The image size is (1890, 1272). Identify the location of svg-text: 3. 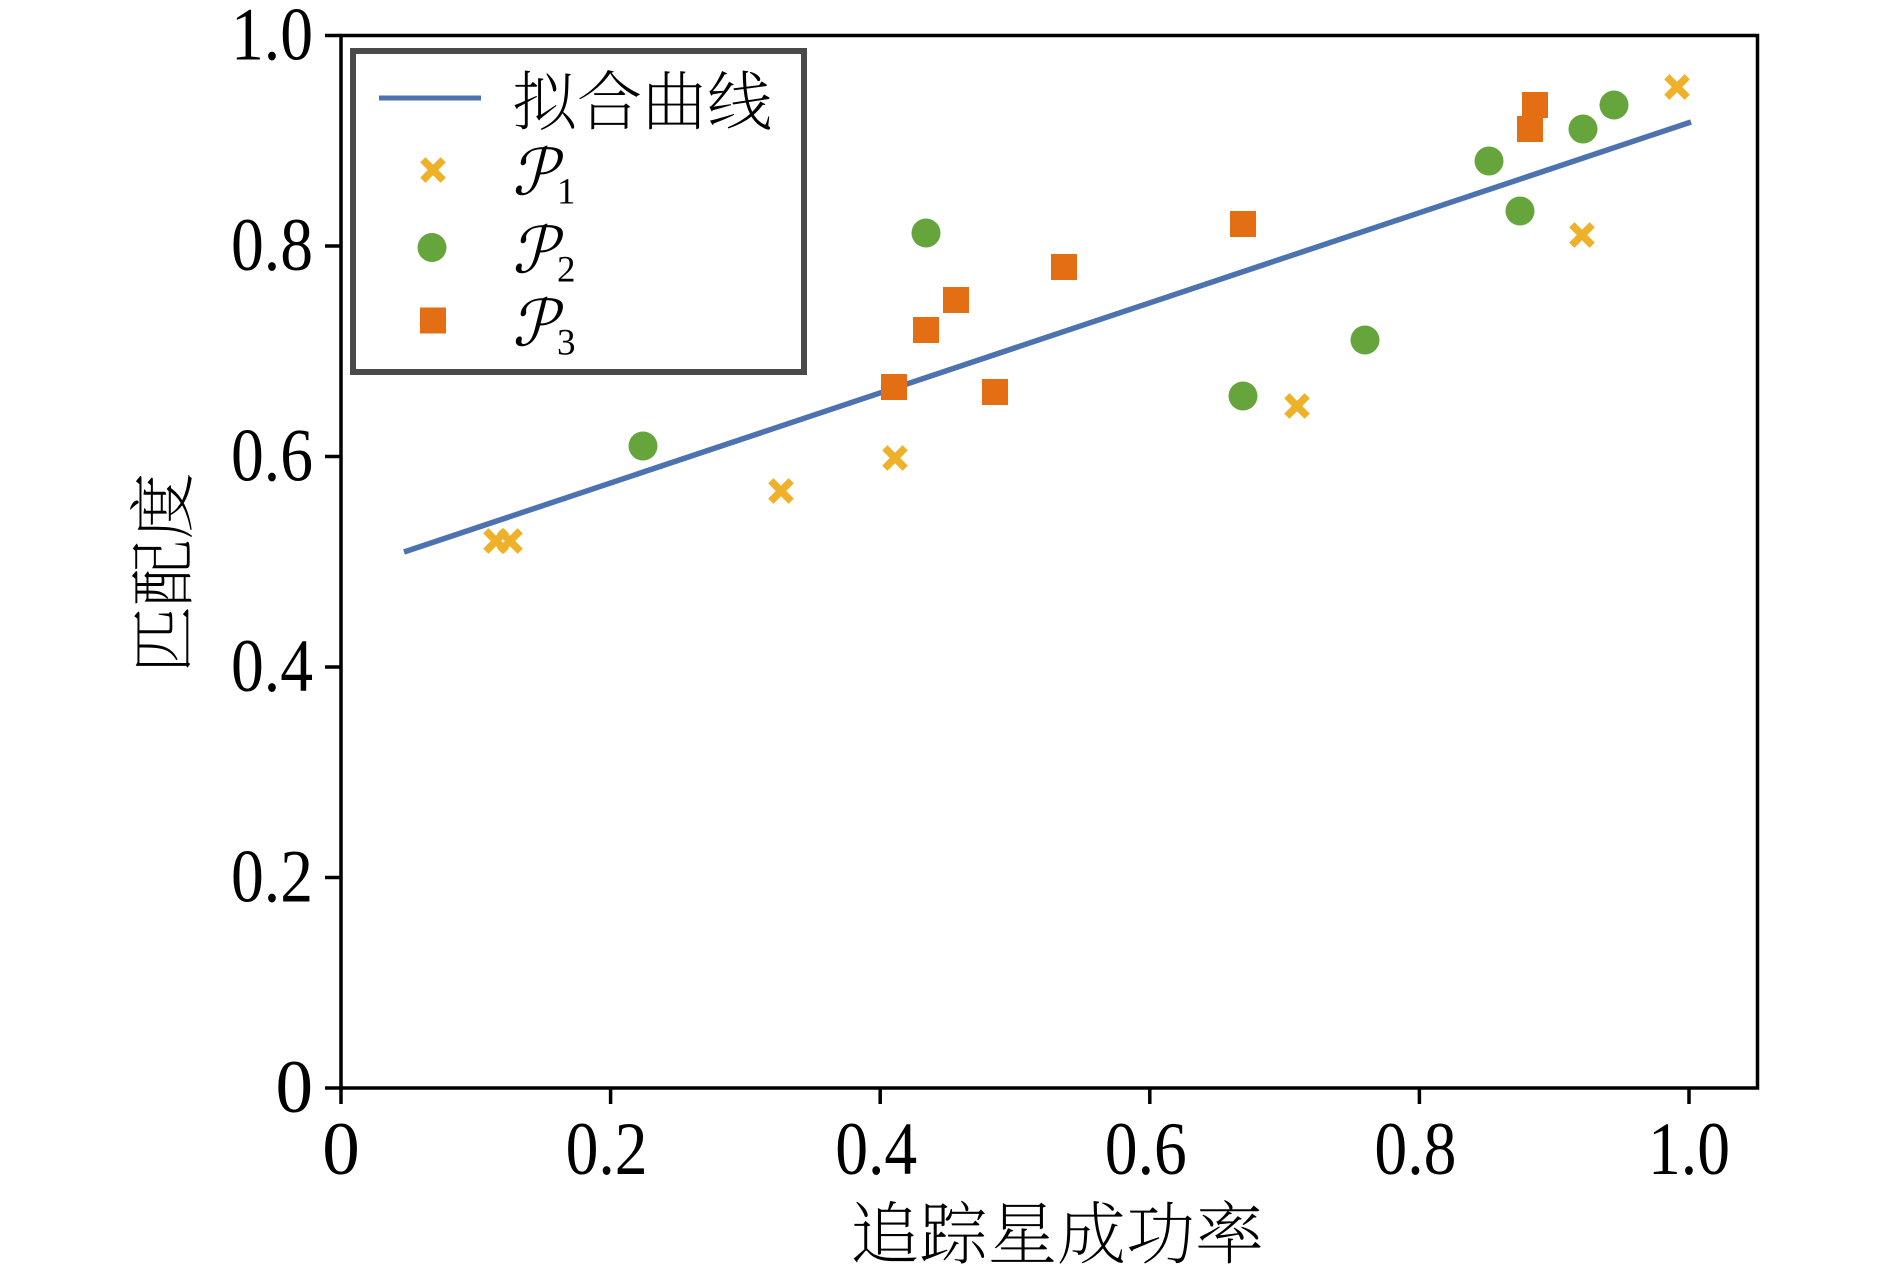
(566, 343).